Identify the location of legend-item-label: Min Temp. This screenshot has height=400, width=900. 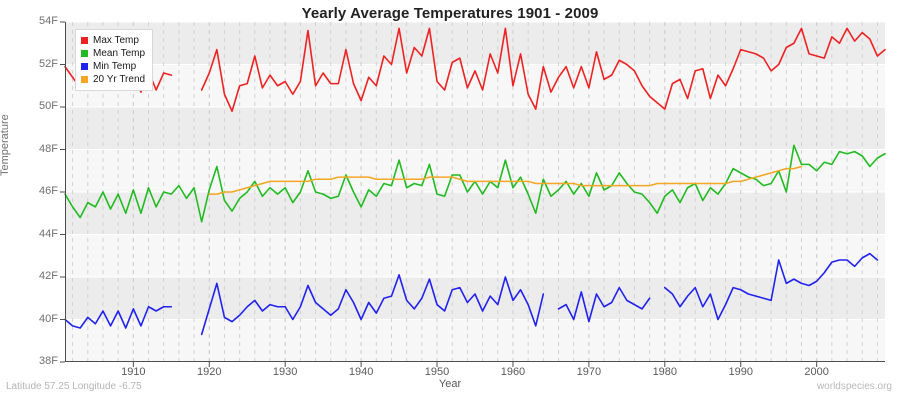
(115, 66).